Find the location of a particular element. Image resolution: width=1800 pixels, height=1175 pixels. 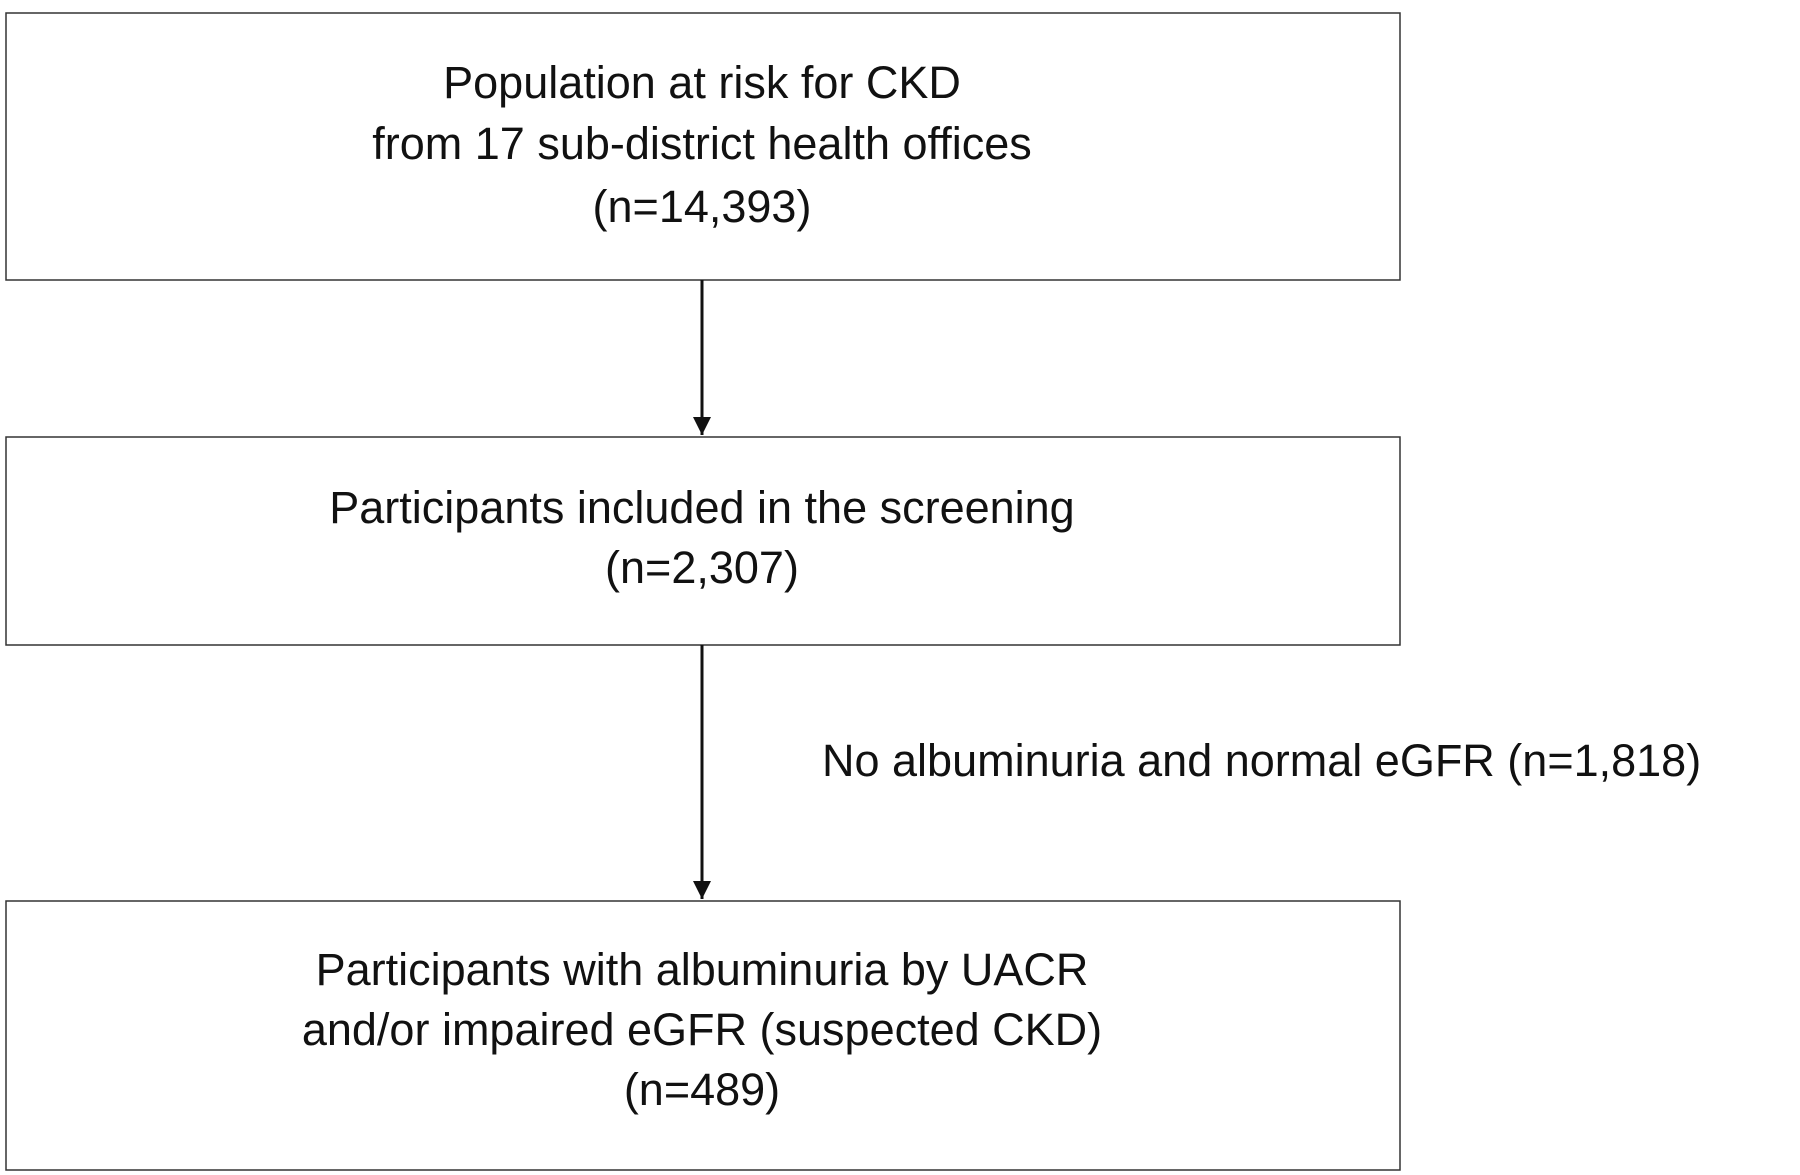

node-text: (n=489) is located at coordinates (702, 1089).